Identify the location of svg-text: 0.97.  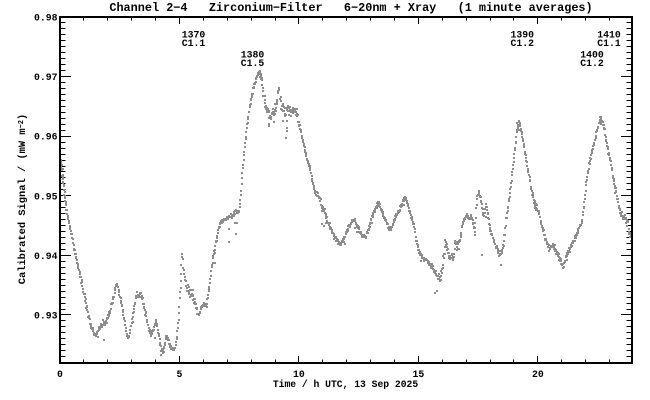
(46, 77).